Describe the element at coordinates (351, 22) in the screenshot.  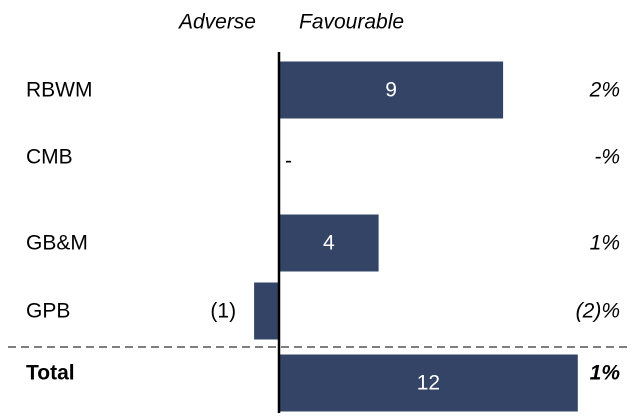
I see `header-favourable: Favourable` at that location.